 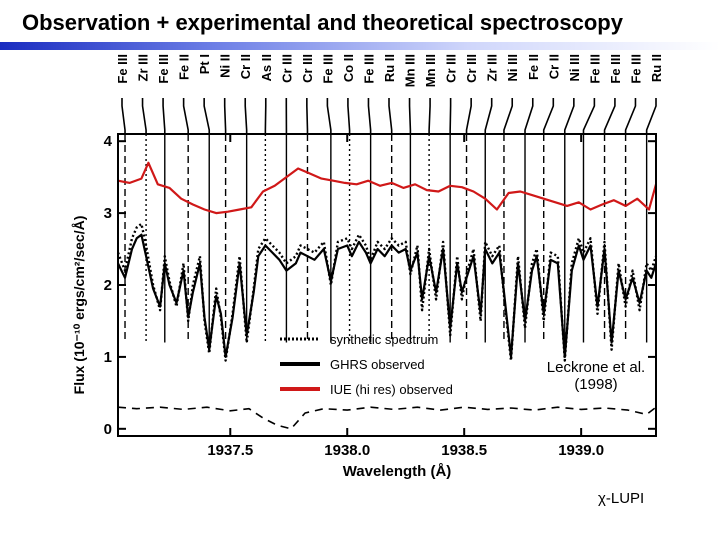 I want to click on line-id-label-24: Fe III, so click(x=615, y=69).